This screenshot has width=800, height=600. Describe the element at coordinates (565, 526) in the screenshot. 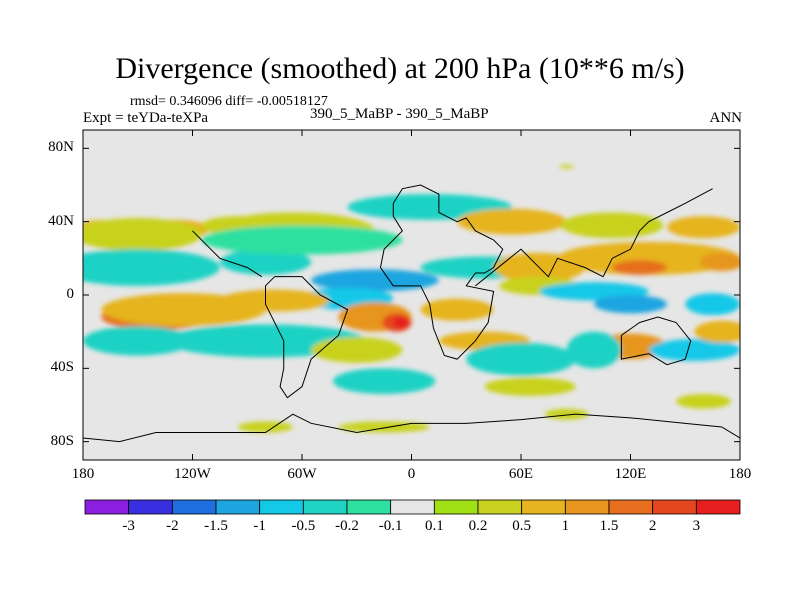

I see `colorbar-label: 1` at that location.